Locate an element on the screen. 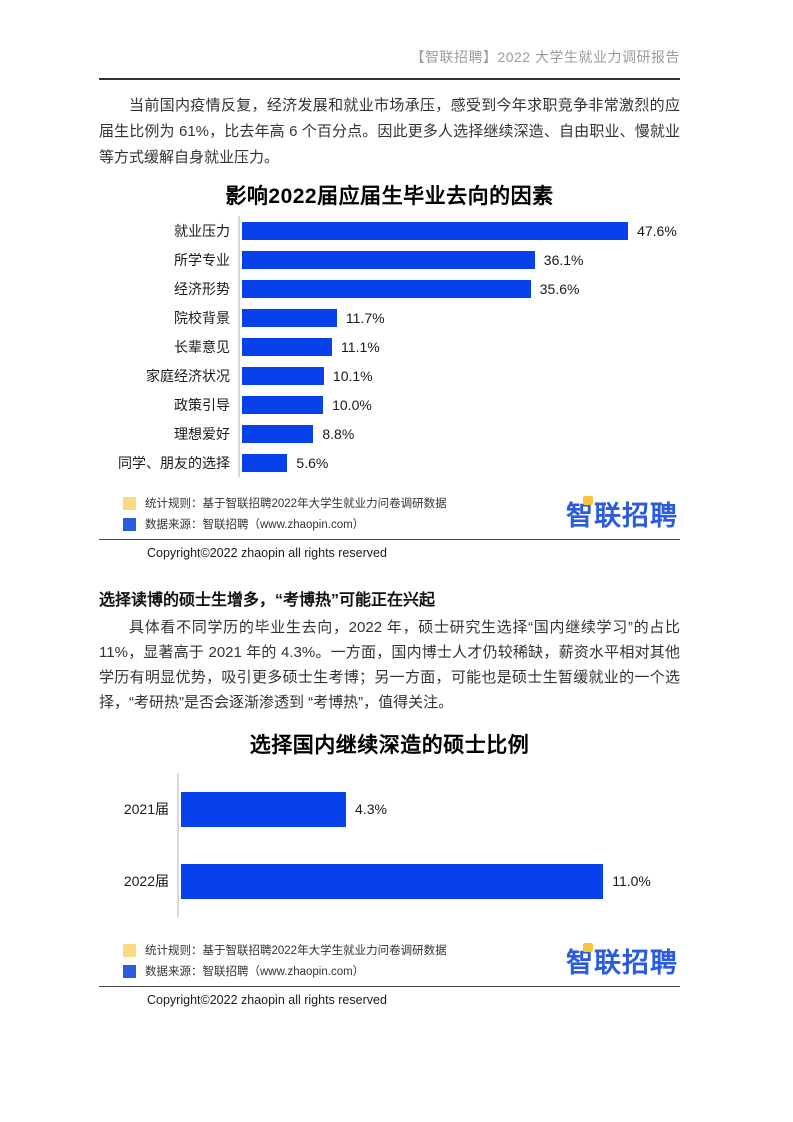 Image resolution: width=793 pixels, height=1122 pixels. plot-area: 35.6% is located at coordinates (459, 288).